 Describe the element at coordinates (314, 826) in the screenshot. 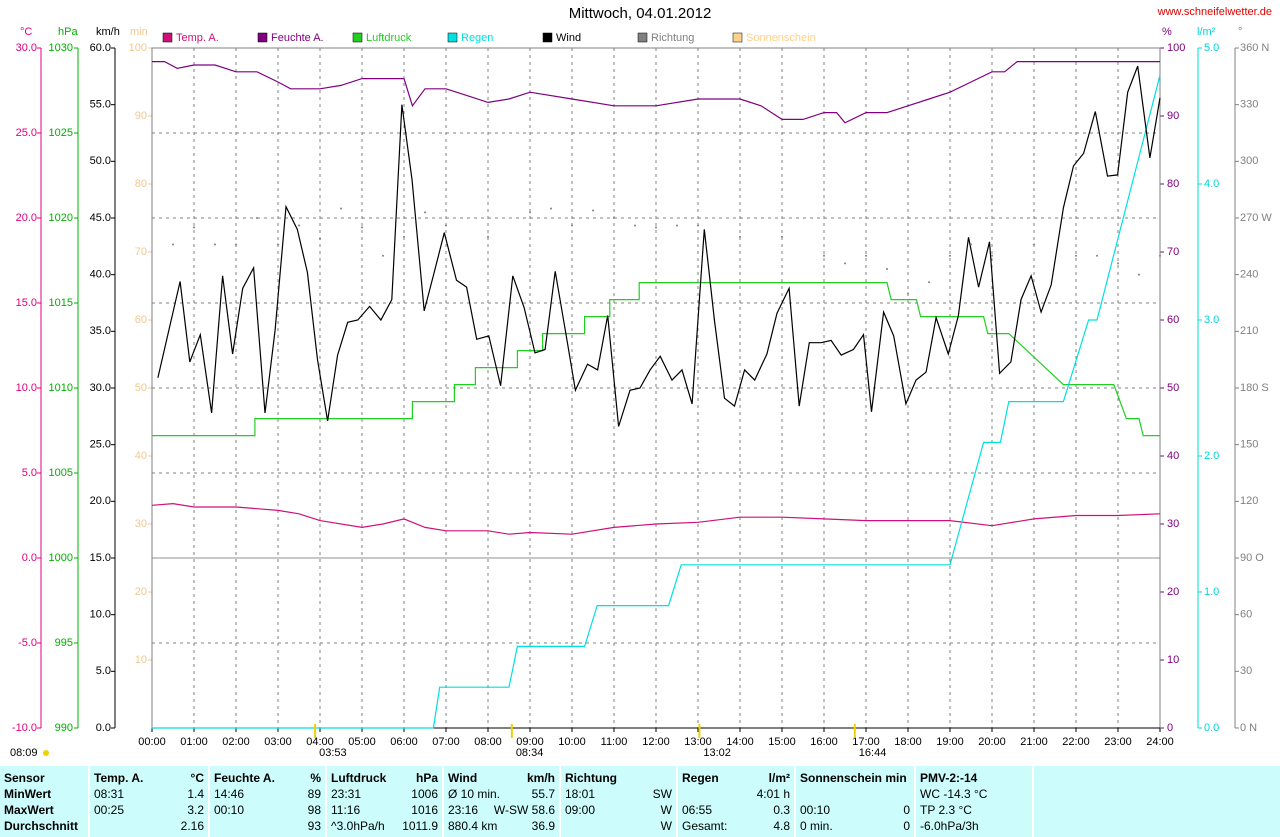

I see `stat-cell: 93` at that location.